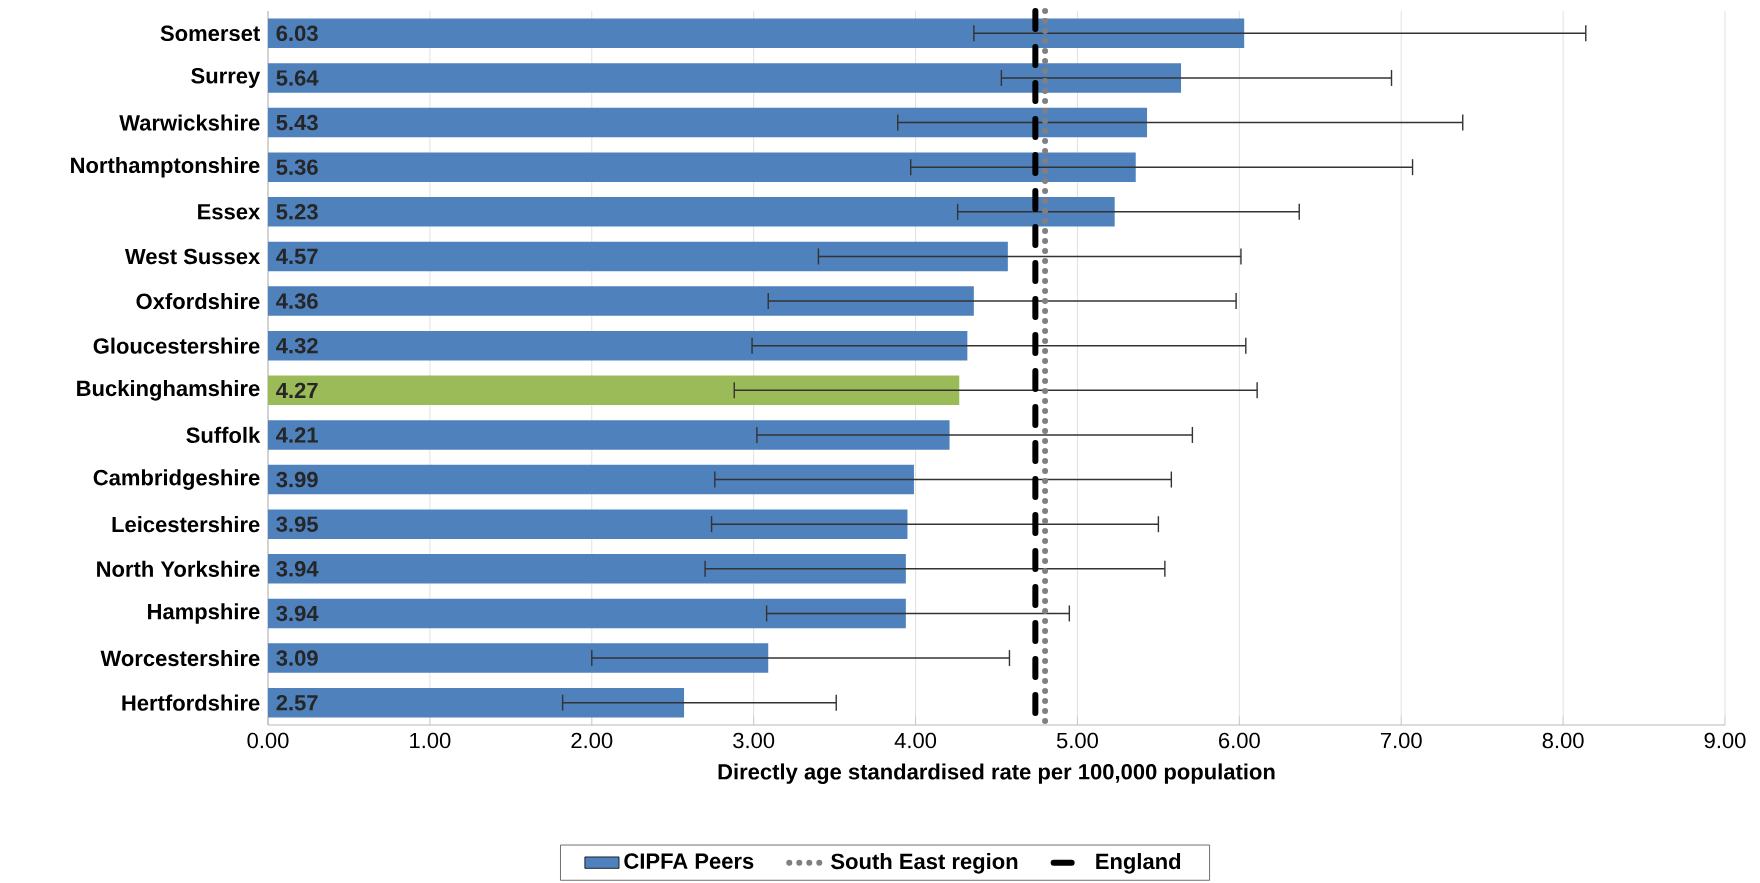 This screenshot has height=883, width=1760. Describe the element at coordinates (1077, 740) in the screenshot. I see `x-tick-label: 5.00` at that location.